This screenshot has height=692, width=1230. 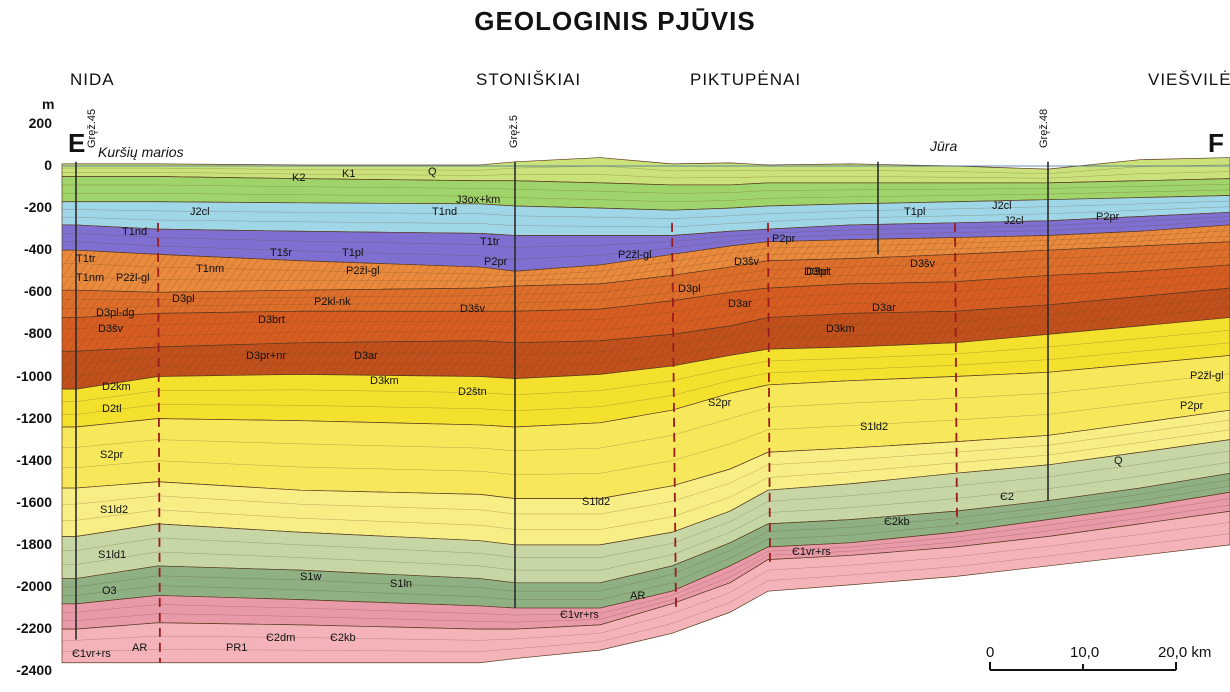 I want to click on layer-label: D2tl, so click(x=112, y=409).